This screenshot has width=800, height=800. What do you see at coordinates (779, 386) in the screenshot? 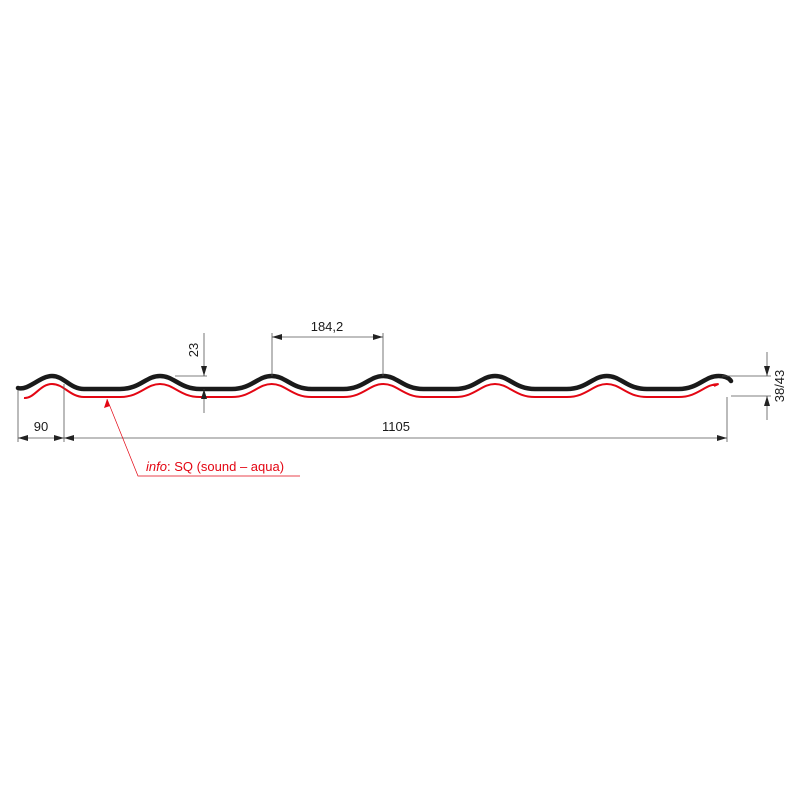
I see `dimension-label-total-height: 38/43` at bounding box center [779, 386].